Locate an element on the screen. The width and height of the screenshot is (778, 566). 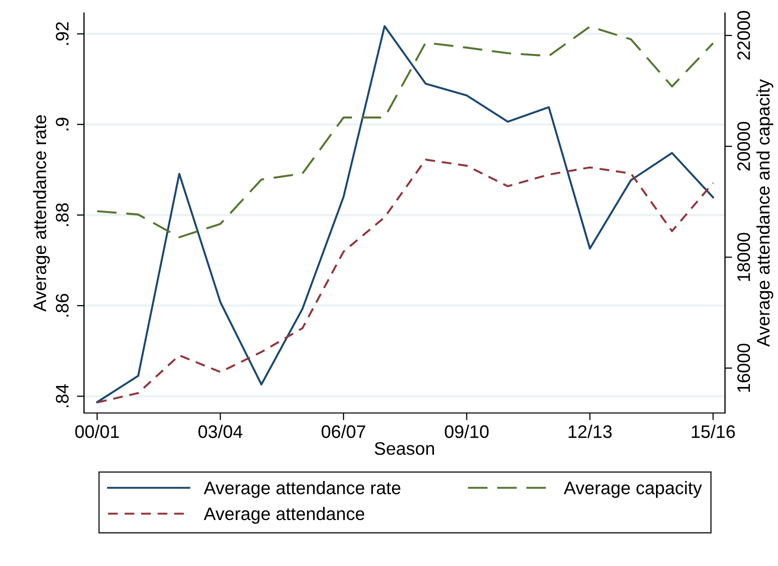
y-tick-label: .84 is located at coordinates (62, 396).